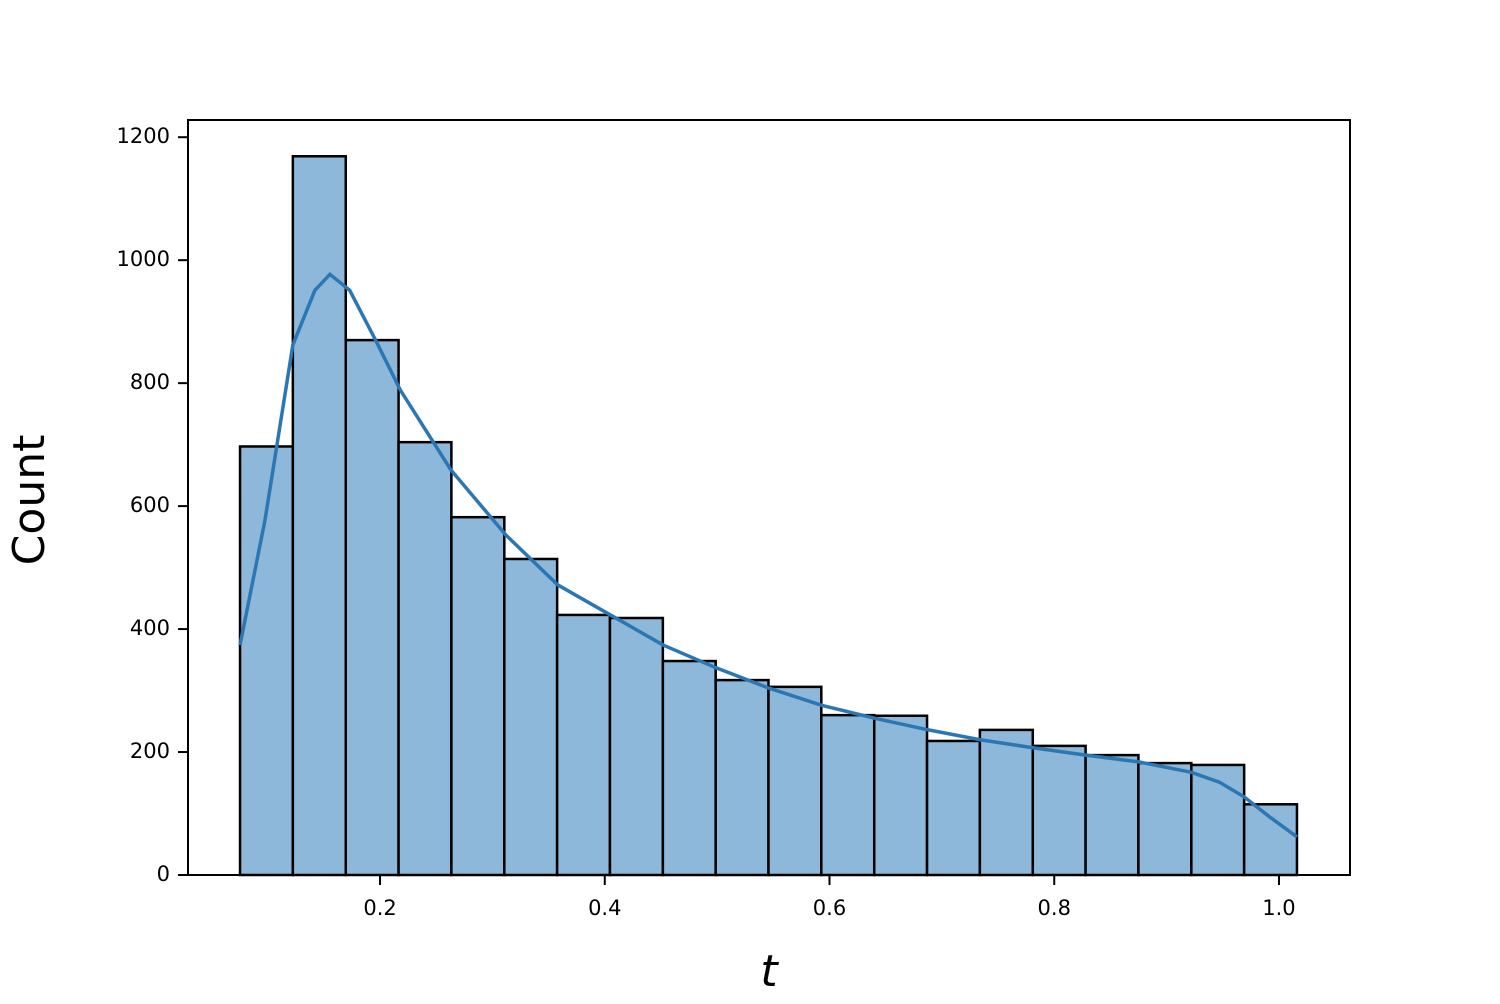 Image resolution: width=1500 pixels, height=1004 pixels. I want to click on y-tick-label: 200, so click(150, 751).